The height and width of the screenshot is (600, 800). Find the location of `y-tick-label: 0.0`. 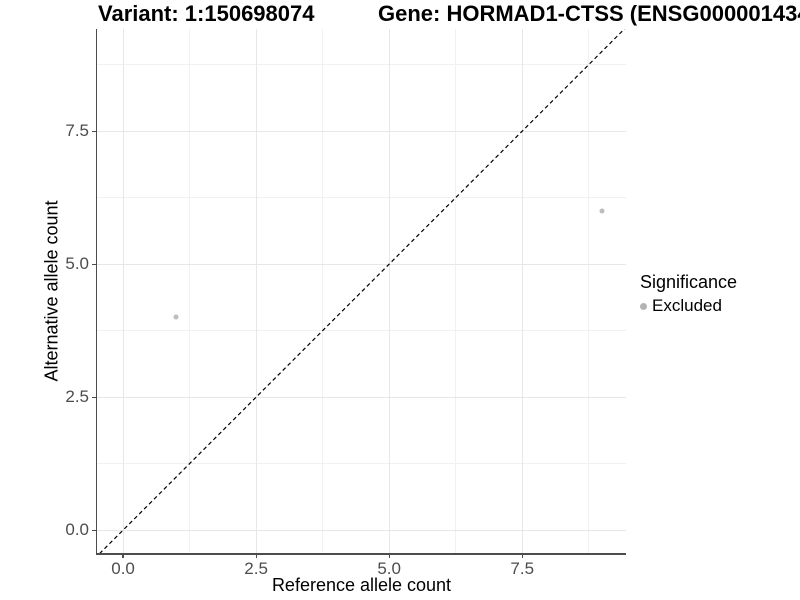

y-tick-label: 0.0 is located at coordinates (77, 530).